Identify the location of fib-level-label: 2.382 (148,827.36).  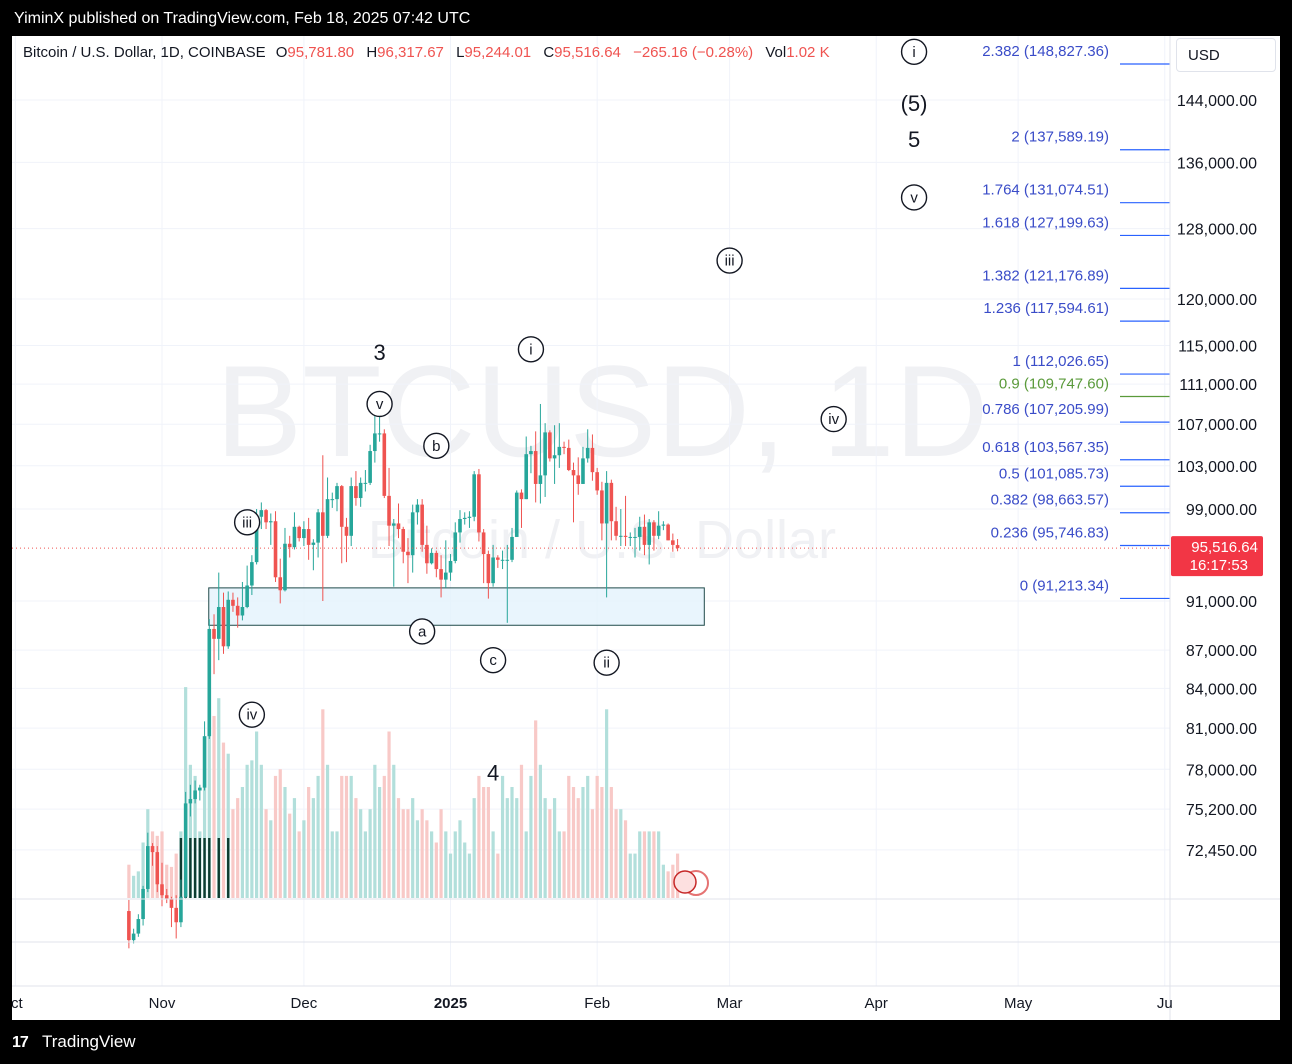
(1045, 51).